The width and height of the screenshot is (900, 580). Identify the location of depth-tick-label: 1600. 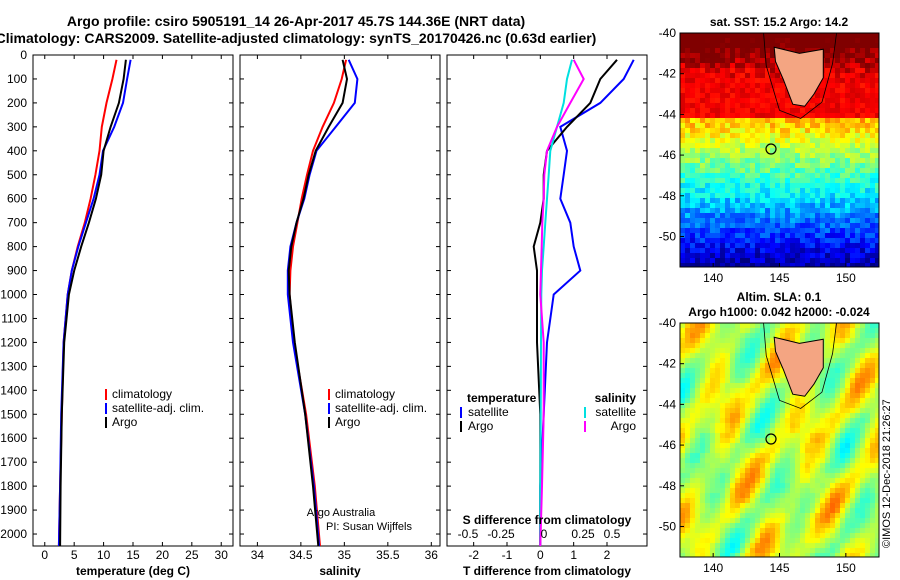
(13, 438).